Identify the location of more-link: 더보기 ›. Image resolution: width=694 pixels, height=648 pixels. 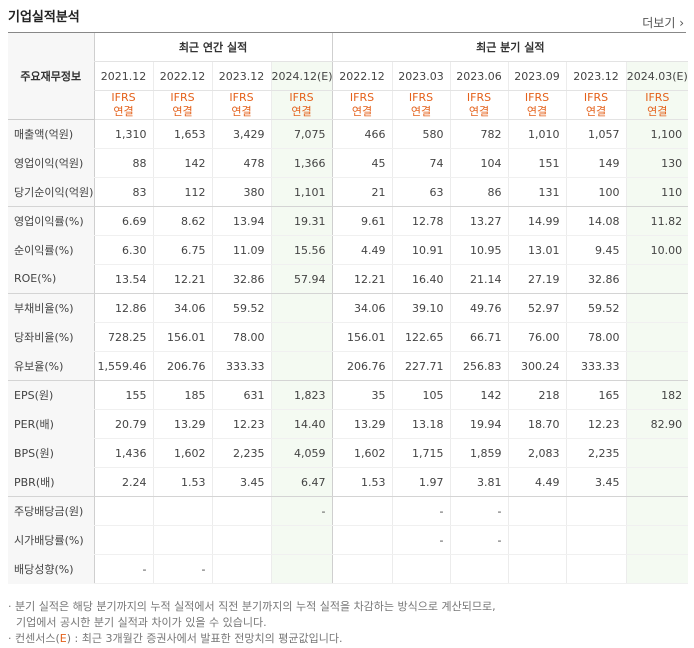
(663, 22).